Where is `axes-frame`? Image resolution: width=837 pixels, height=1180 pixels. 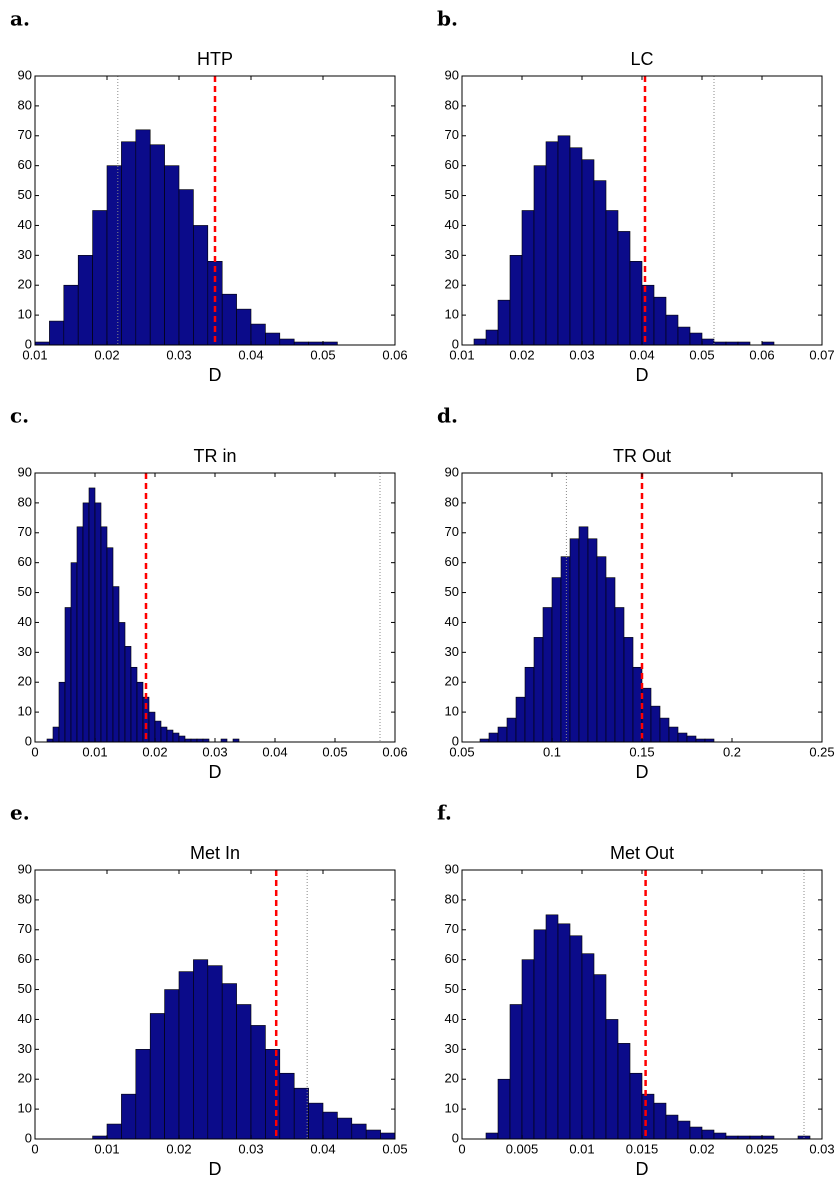 axes-frame is located at coordinates (215, 1004).